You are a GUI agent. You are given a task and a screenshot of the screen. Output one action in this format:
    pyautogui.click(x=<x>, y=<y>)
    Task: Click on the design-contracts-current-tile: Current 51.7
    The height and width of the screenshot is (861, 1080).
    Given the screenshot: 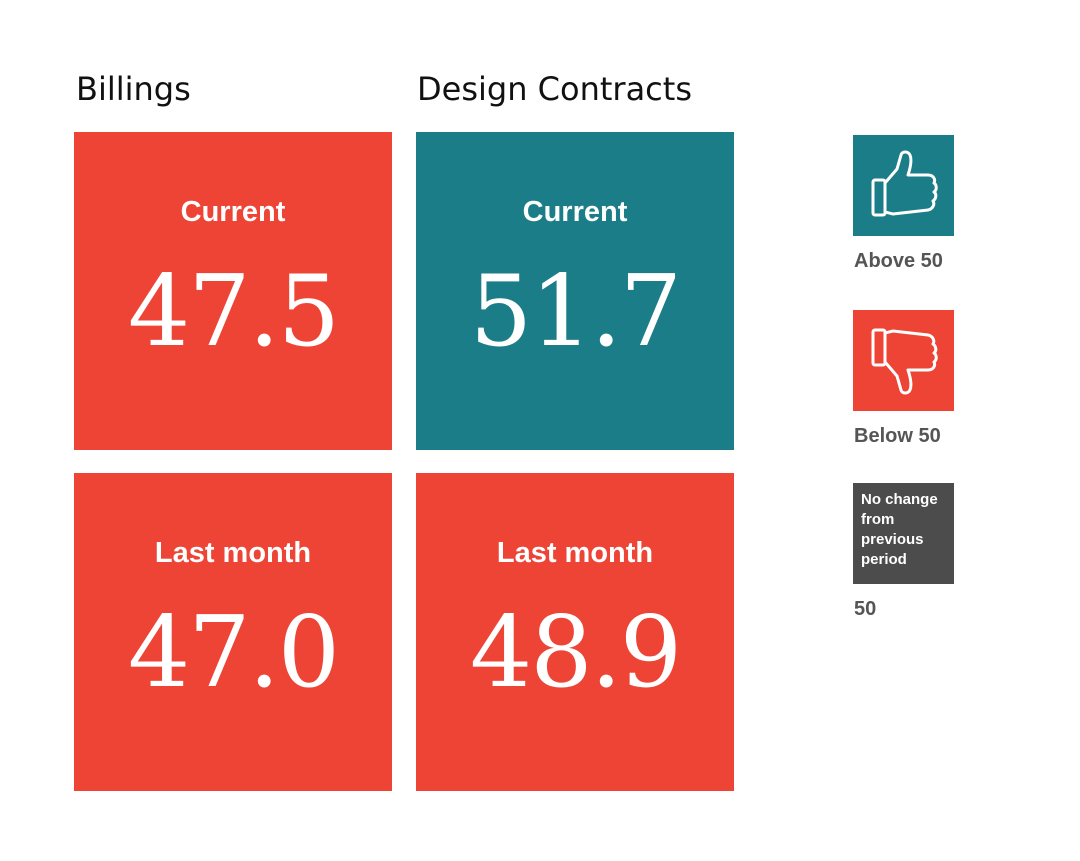 What is the action you would take?
    pyautogui.click(x=575, y=291)
    